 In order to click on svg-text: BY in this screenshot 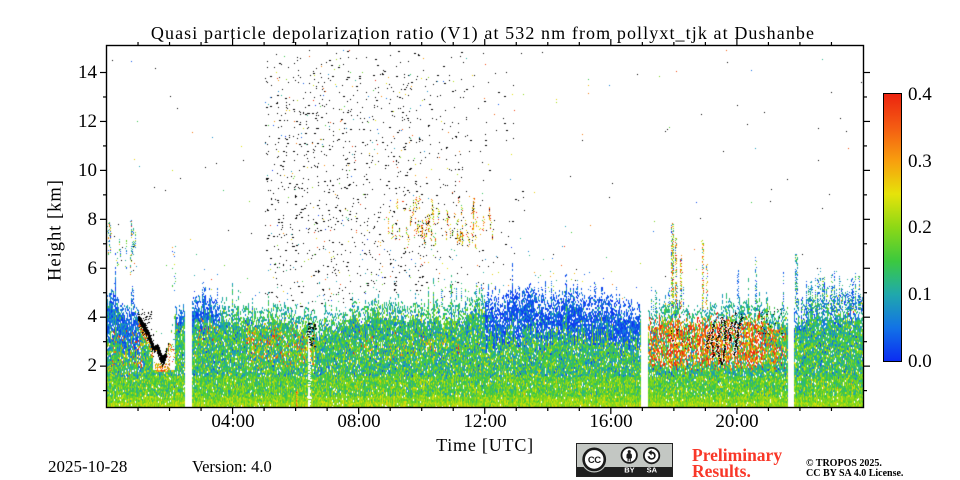, I will do `click(629, 469)`.